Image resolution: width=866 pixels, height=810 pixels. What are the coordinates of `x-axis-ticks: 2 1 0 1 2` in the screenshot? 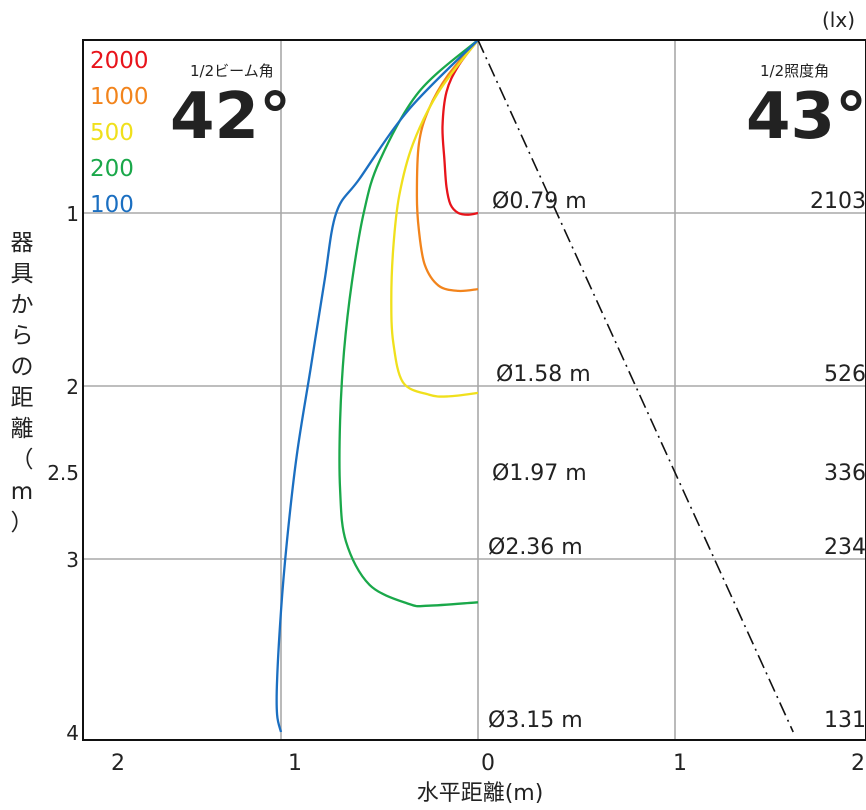 It's located at (488, 763).